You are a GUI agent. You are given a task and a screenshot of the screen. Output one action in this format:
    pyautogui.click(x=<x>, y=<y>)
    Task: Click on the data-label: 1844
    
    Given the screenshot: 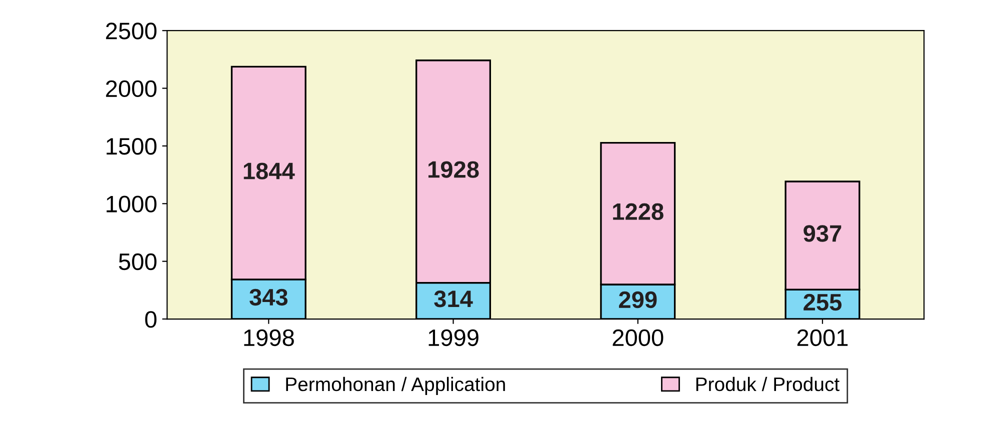 What is the action you would take?
    pyautogui.click(x=269, y=171)
    